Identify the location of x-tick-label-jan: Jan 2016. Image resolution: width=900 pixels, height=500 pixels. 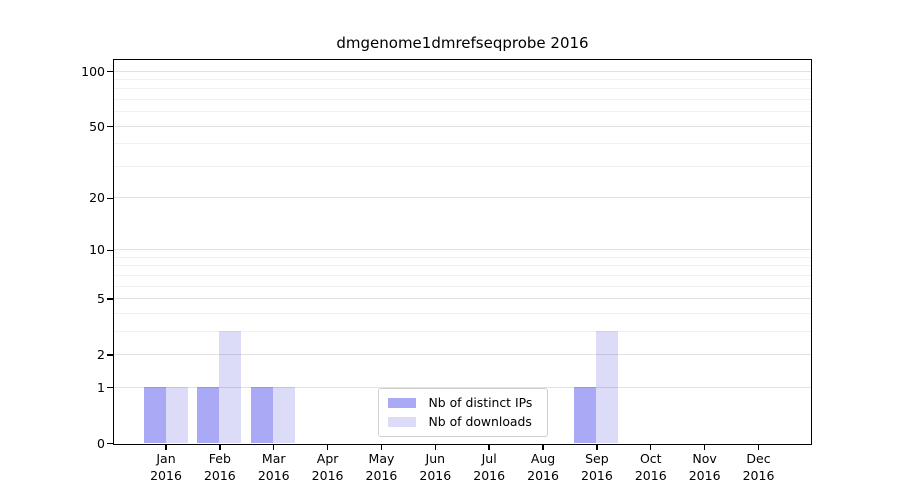
(166, 467).